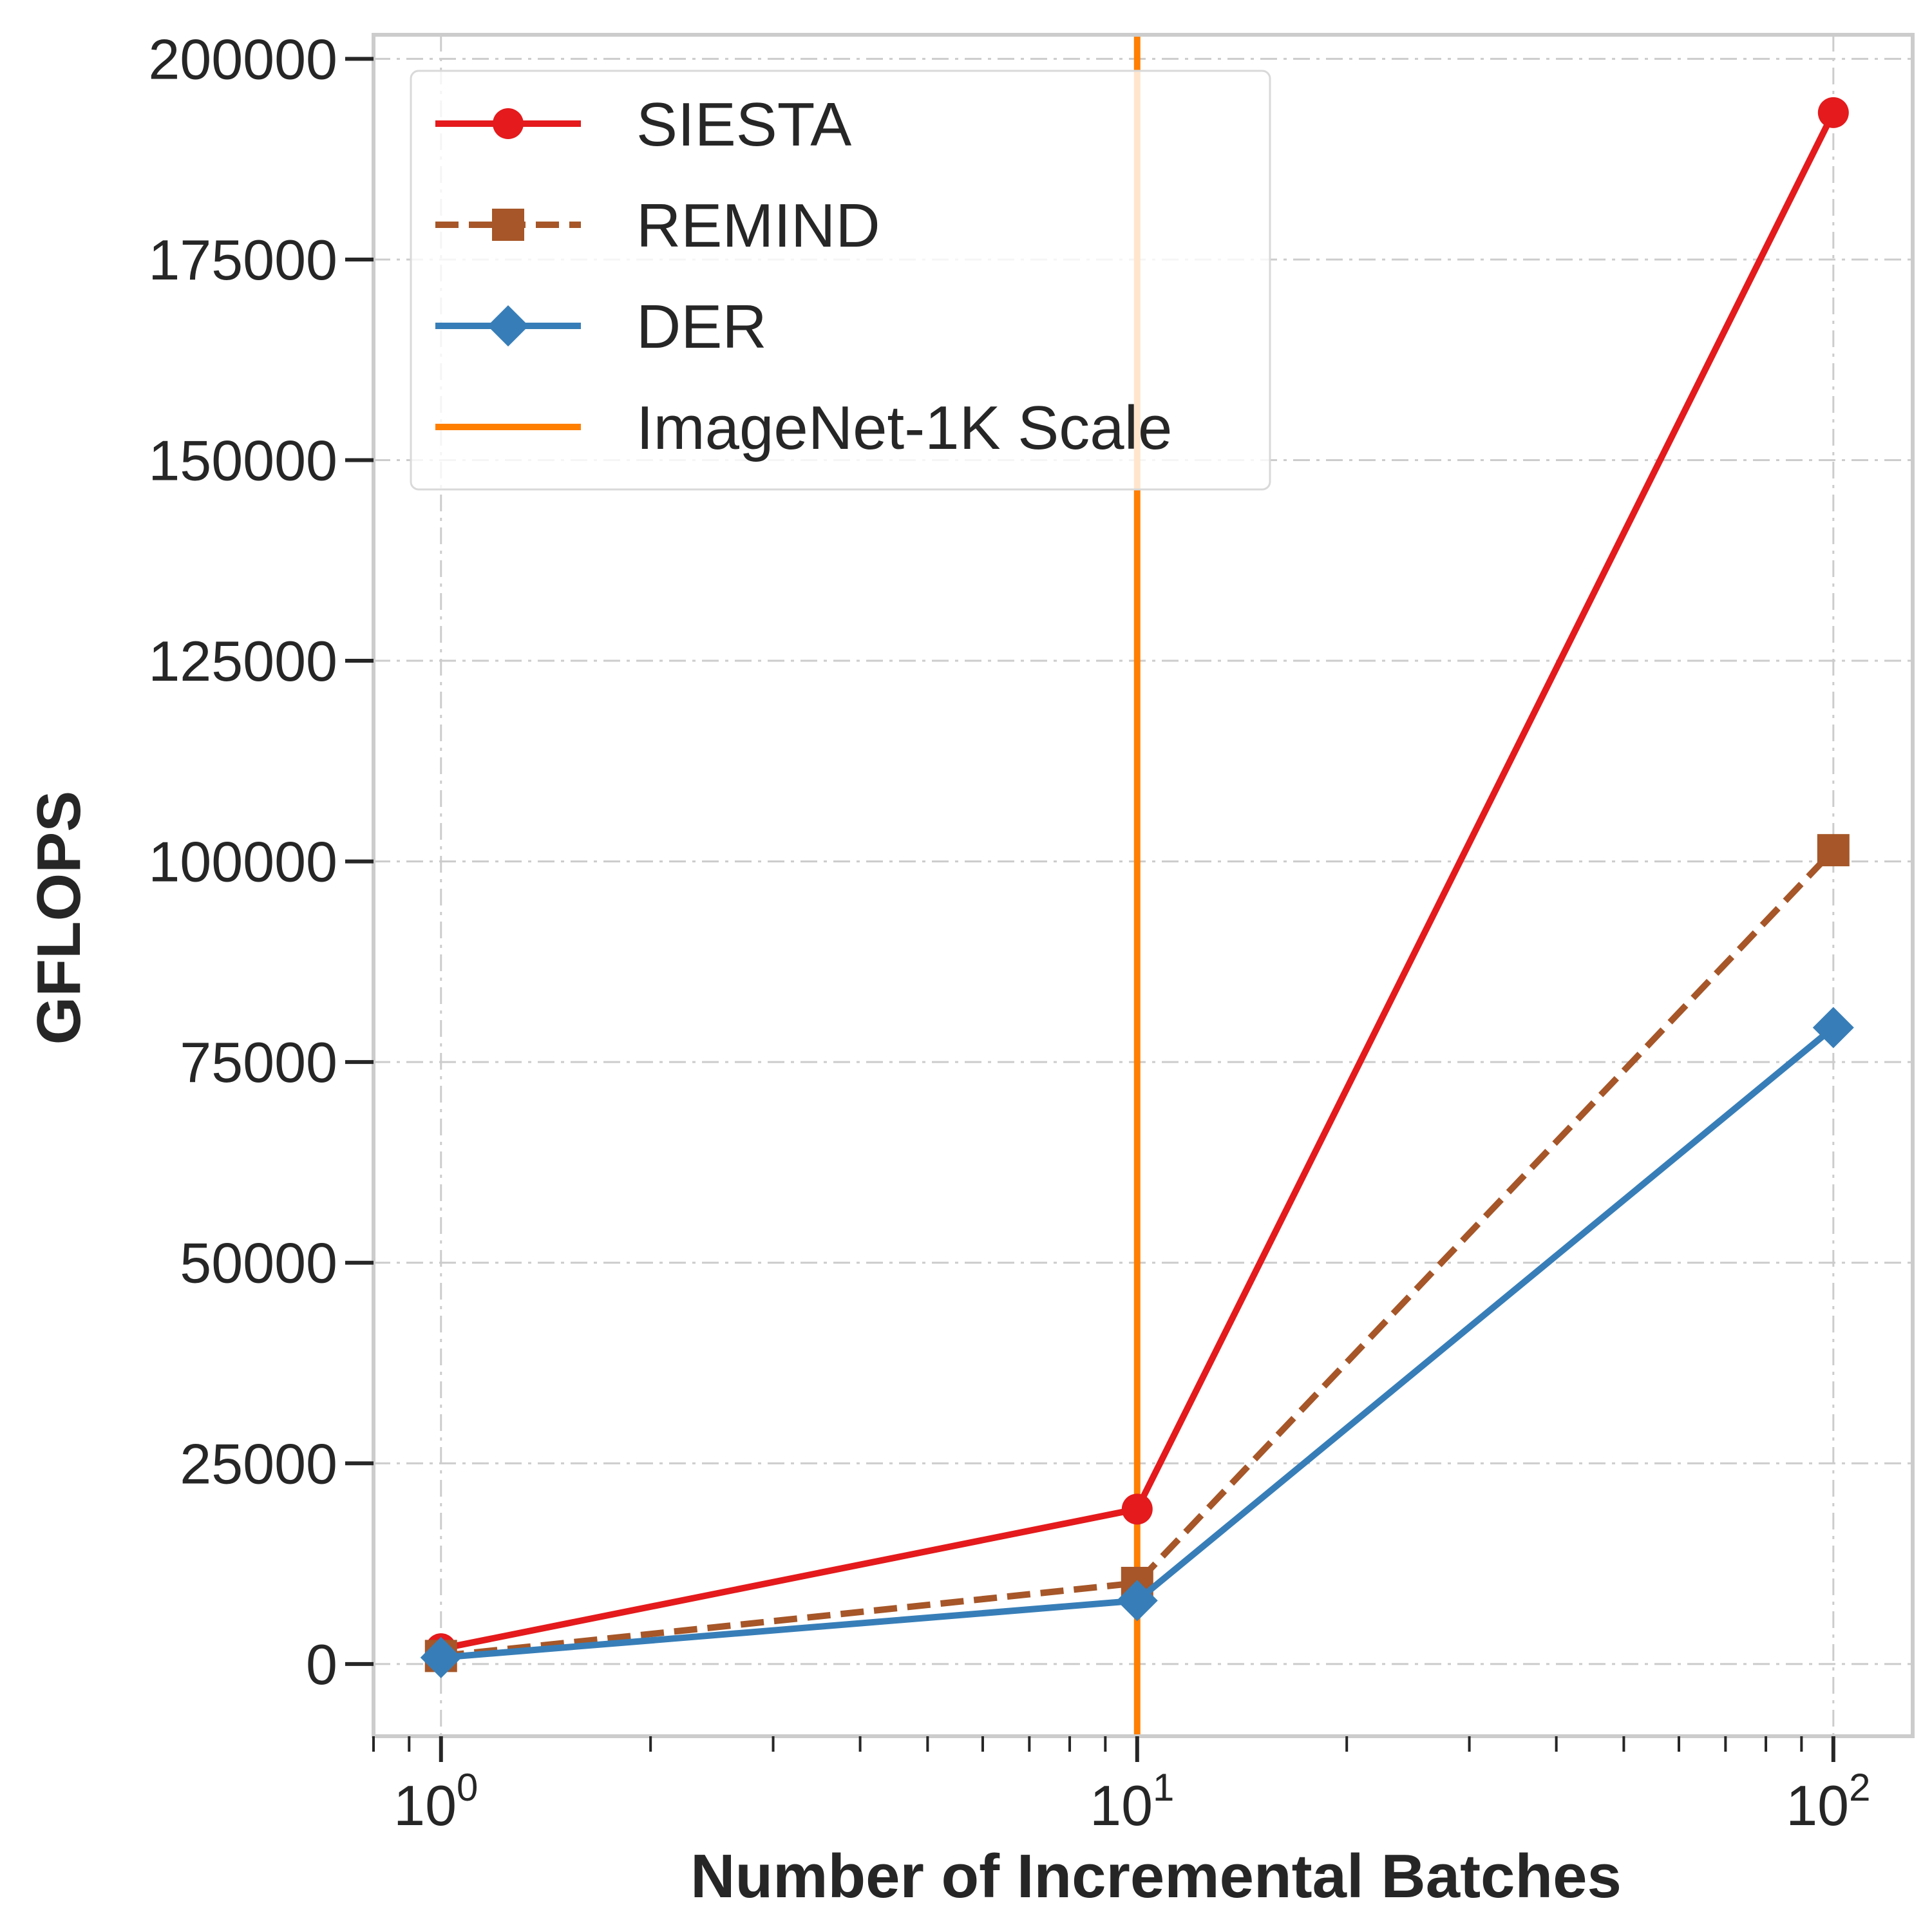 Image resolution: width=1932 pixels, height=1932 pixels. What do you see at coordinates (321, 1665) in the screenshot?
I see `y-tick-label: 0` at bounding box center [321, 1665].